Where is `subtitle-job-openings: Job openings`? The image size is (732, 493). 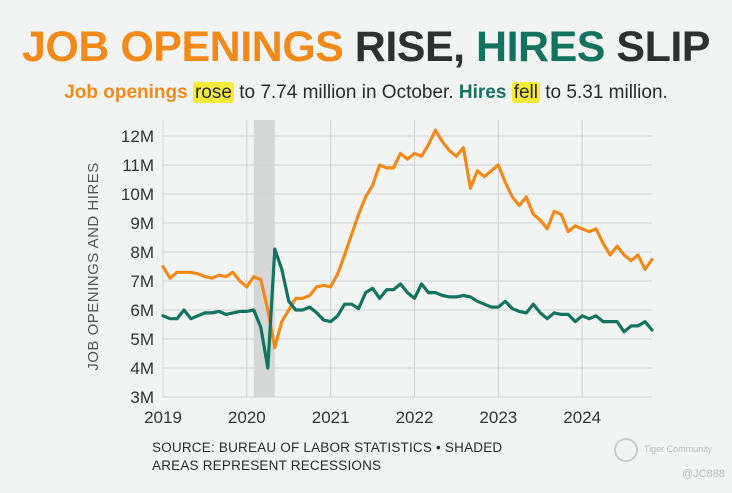
subtitle-job-openings: Job openings is located at coordinates (126, 92).